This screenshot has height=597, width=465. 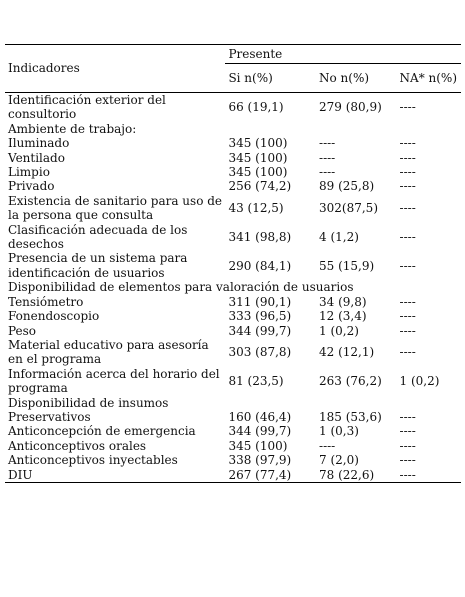 I want to click on table-row: Ventilado 345 (100) ---- ----, so click(x=233, y=158).